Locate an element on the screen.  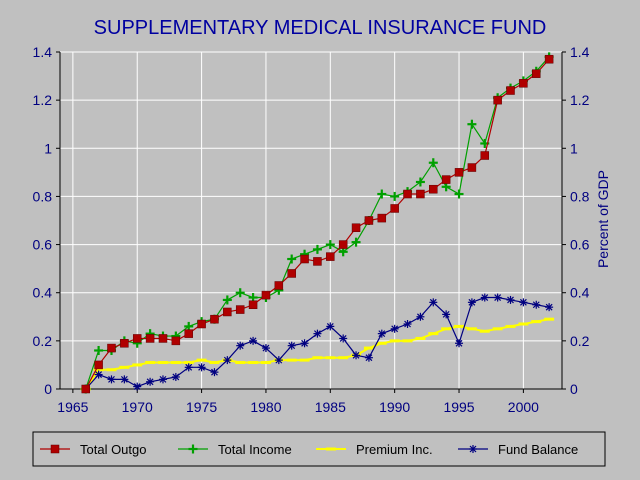
legend-label: Total Outgo is located at coordinates (113, 449).